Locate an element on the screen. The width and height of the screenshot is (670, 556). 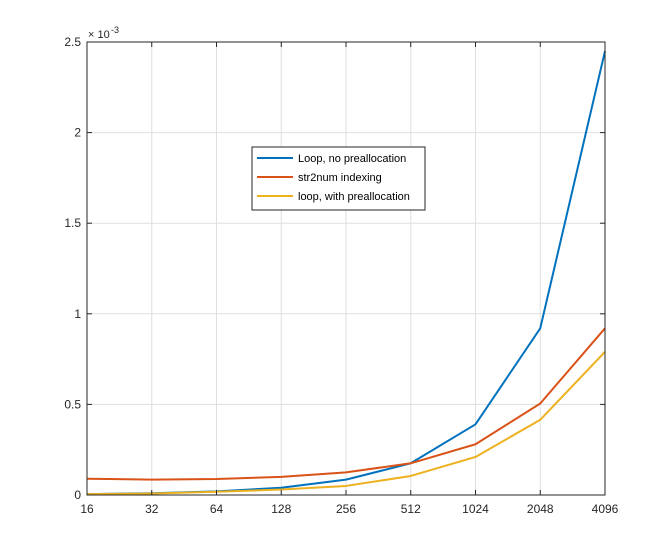
y-tick-label: 1 is located at coordinates (77, 314).